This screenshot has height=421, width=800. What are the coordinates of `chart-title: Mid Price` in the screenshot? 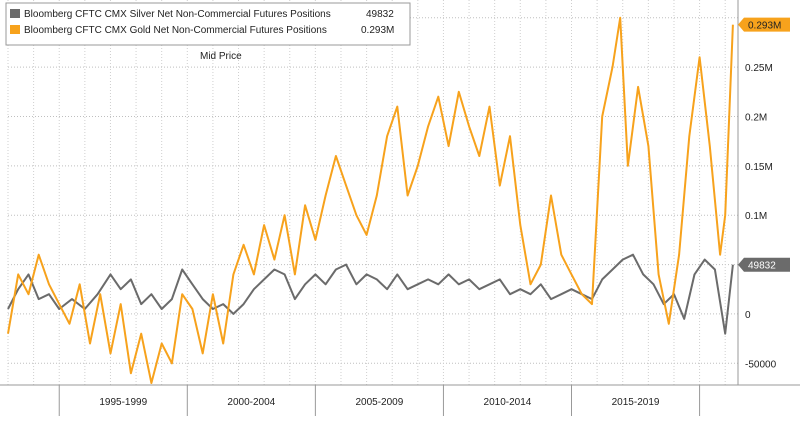 It's located at (221, 56).